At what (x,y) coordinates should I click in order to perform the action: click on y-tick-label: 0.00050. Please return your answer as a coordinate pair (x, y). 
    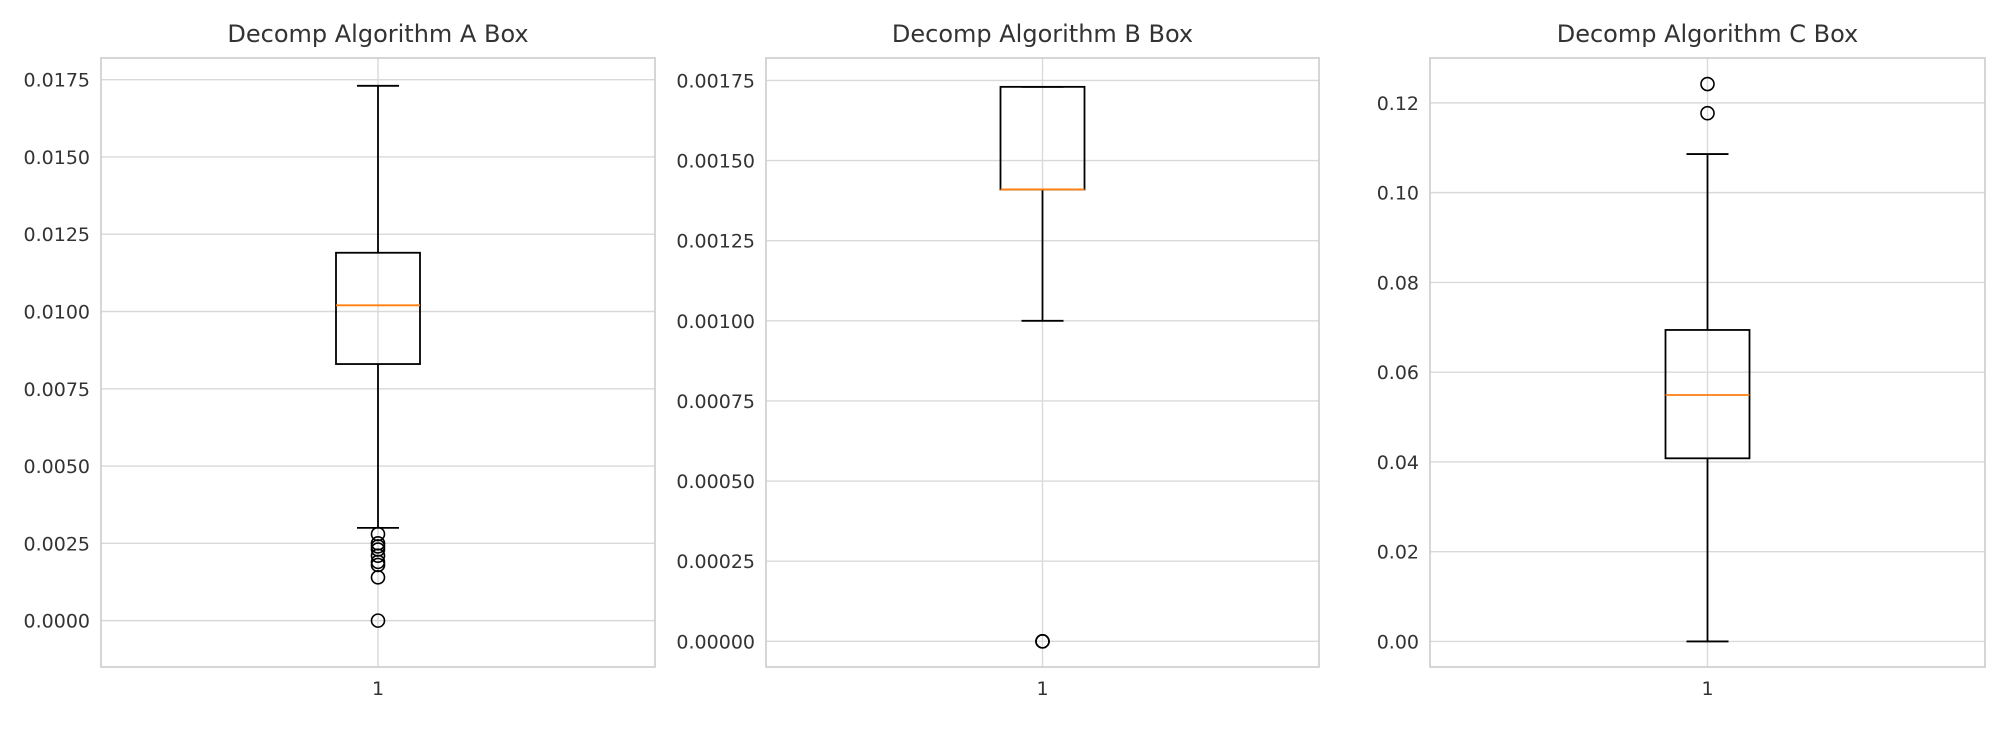
    Looking at the image, I should click on (715, 482).